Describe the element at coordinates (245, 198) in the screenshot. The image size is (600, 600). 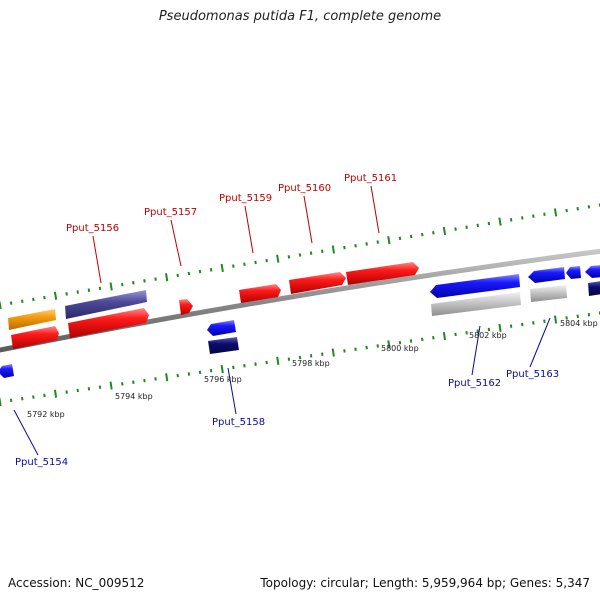
I see `gene-label-pput-5159: Pput_5159` at that location.